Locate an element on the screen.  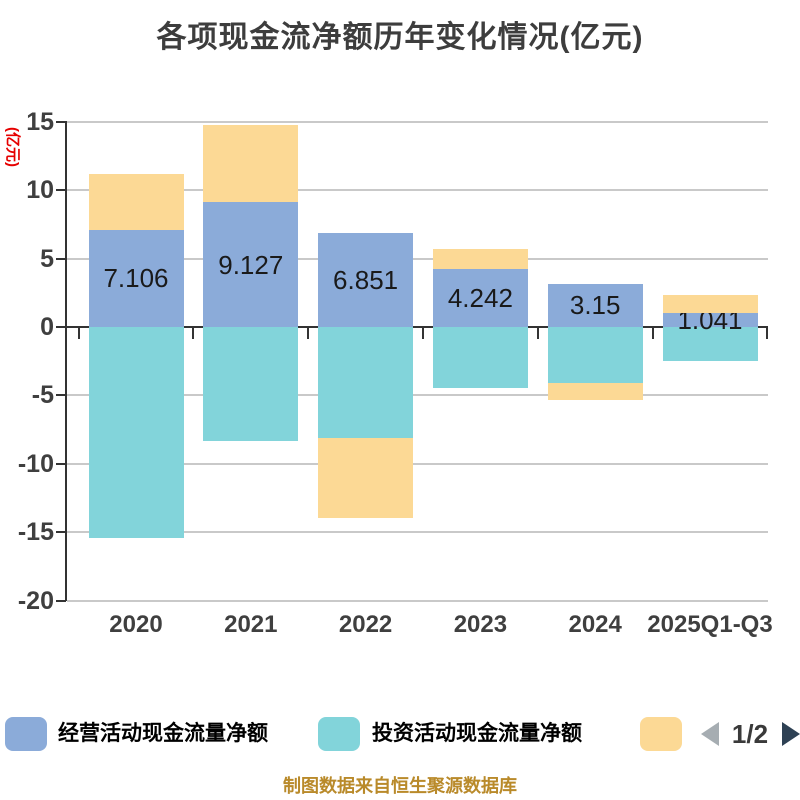
y-axis-line is located at coordinates (66, 361).